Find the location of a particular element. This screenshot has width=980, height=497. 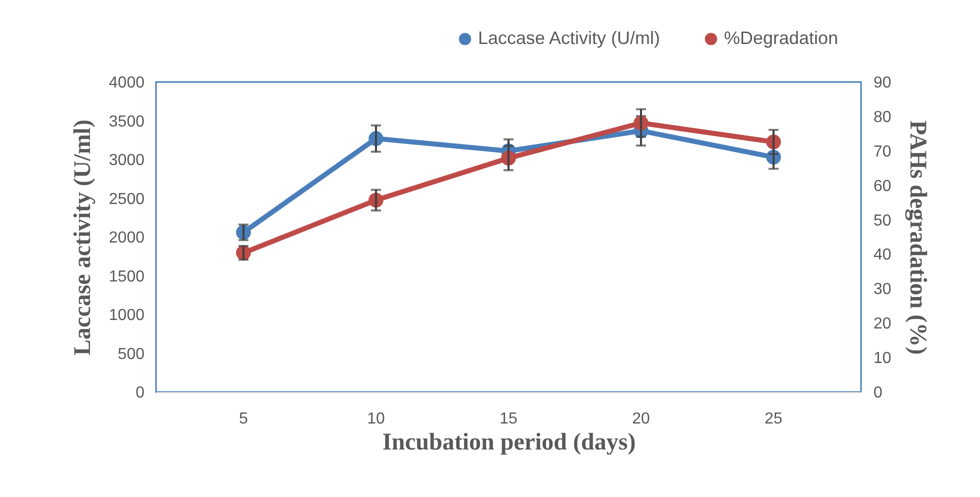

x-tick-label: 20 is located at coordinates (641, 419).